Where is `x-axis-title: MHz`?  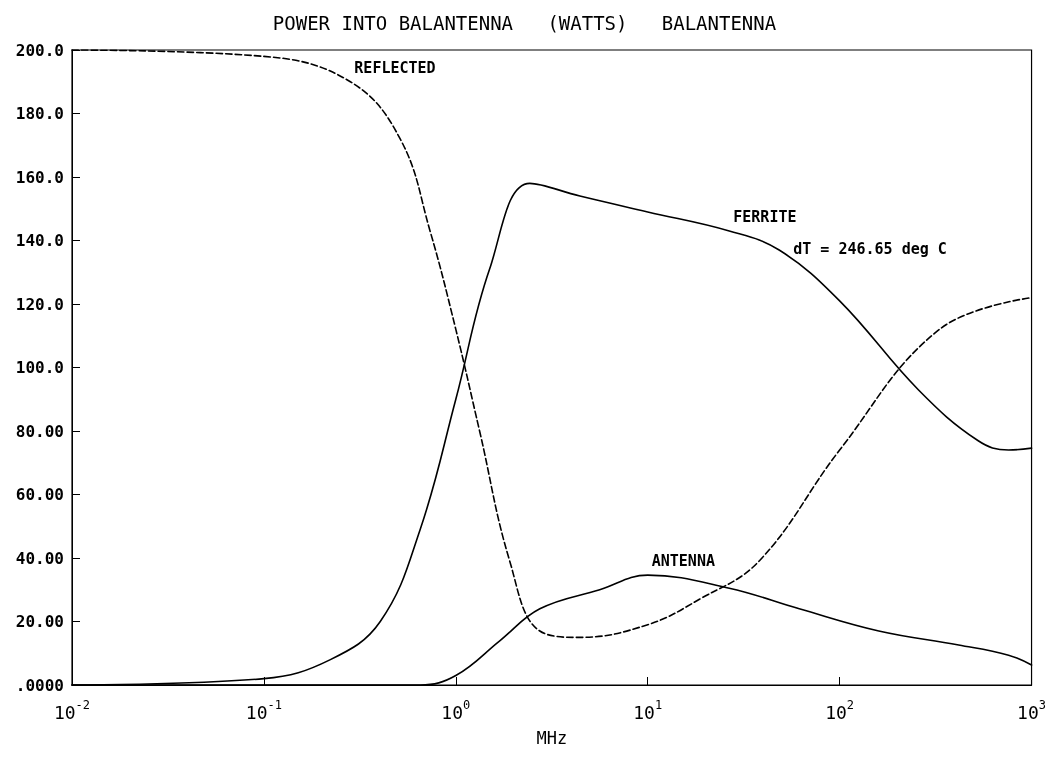
x-axis-title: MHz is located at coordinates (552, 737).